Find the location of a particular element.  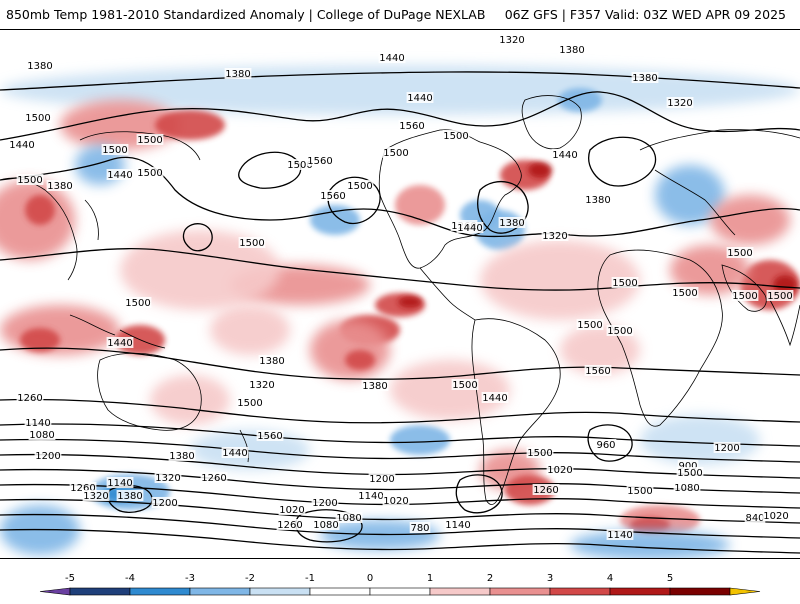

colorbar-tick-label: 4 is located at coordinates (610, 578).